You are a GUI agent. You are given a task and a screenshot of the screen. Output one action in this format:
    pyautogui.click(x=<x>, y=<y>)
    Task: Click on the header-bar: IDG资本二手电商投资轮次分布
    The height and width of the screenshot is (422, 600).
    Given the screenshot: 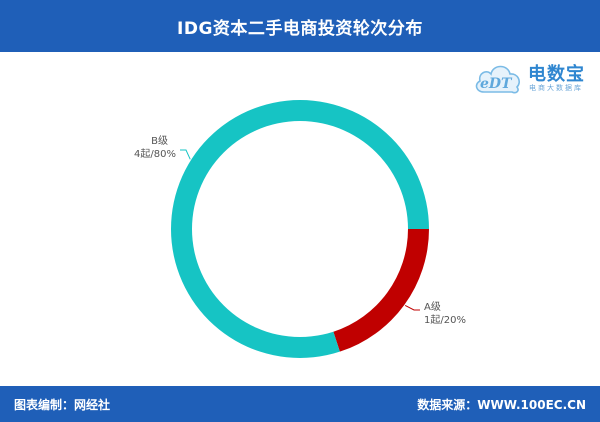 What is the action you would take?
    pyautogui.click(x=300, y=26)
    